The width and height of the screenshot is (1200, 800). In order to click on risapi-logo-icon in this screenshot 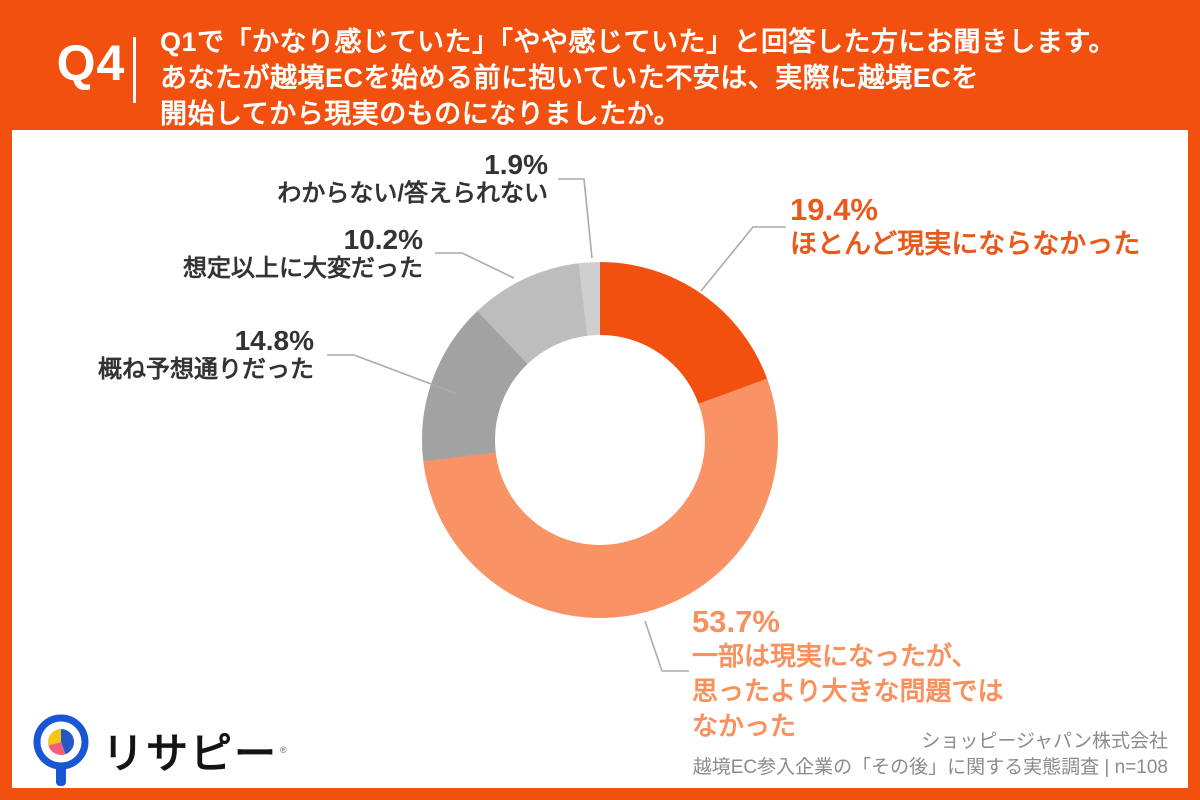, I will do `click(61, 750)`.